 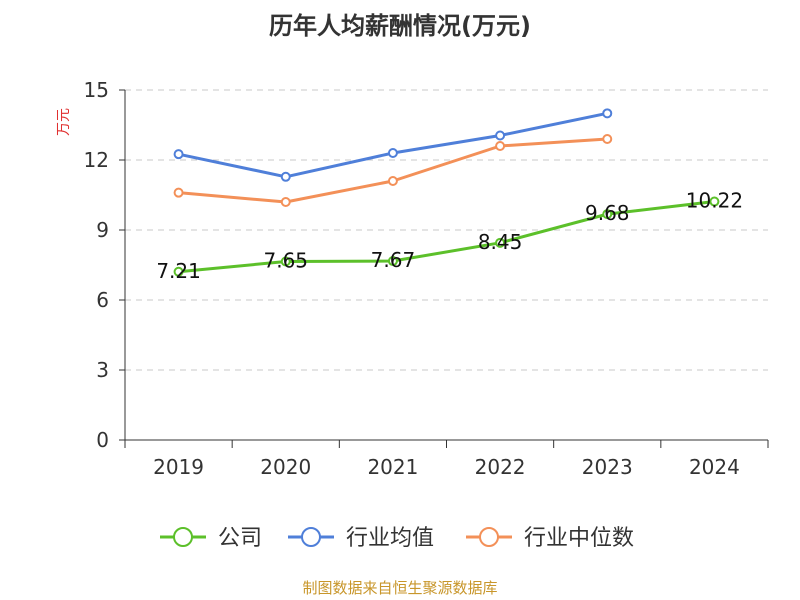 I want to click on y-tick-label: 12, so click(x=96, y=160).